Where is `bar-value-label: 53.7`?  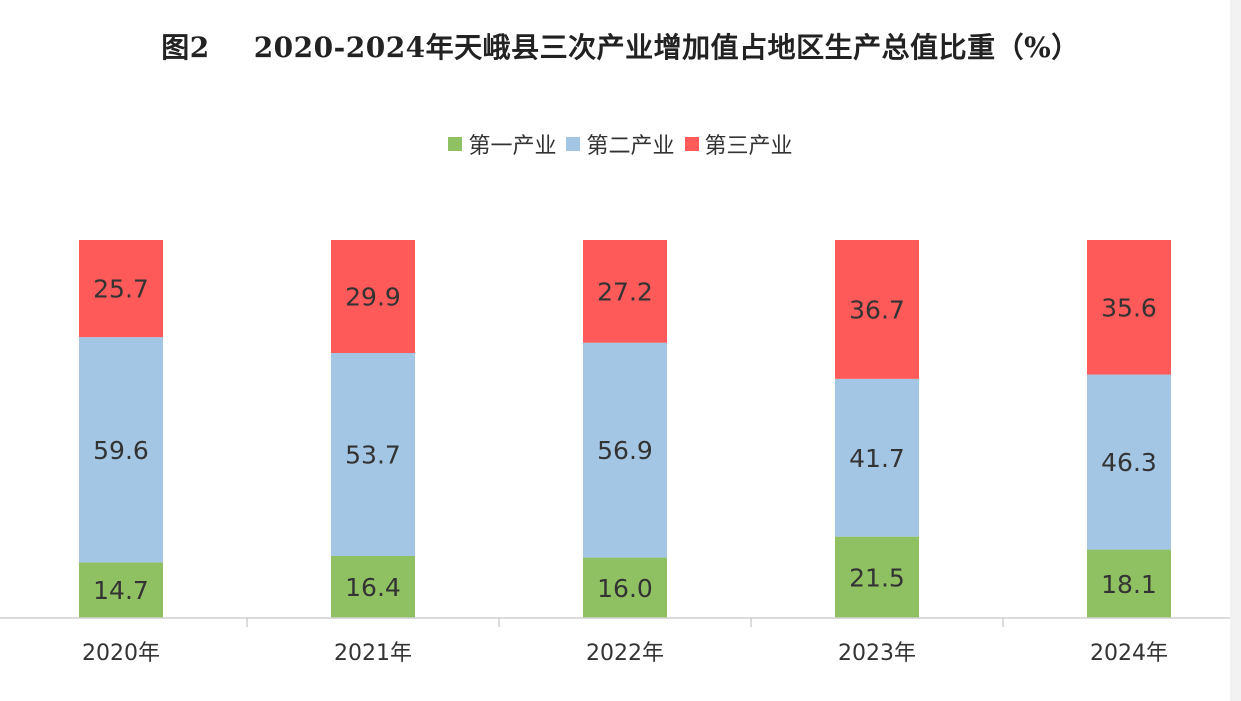 bar-value-label: 53.7 is located at coordinates (373, 455).